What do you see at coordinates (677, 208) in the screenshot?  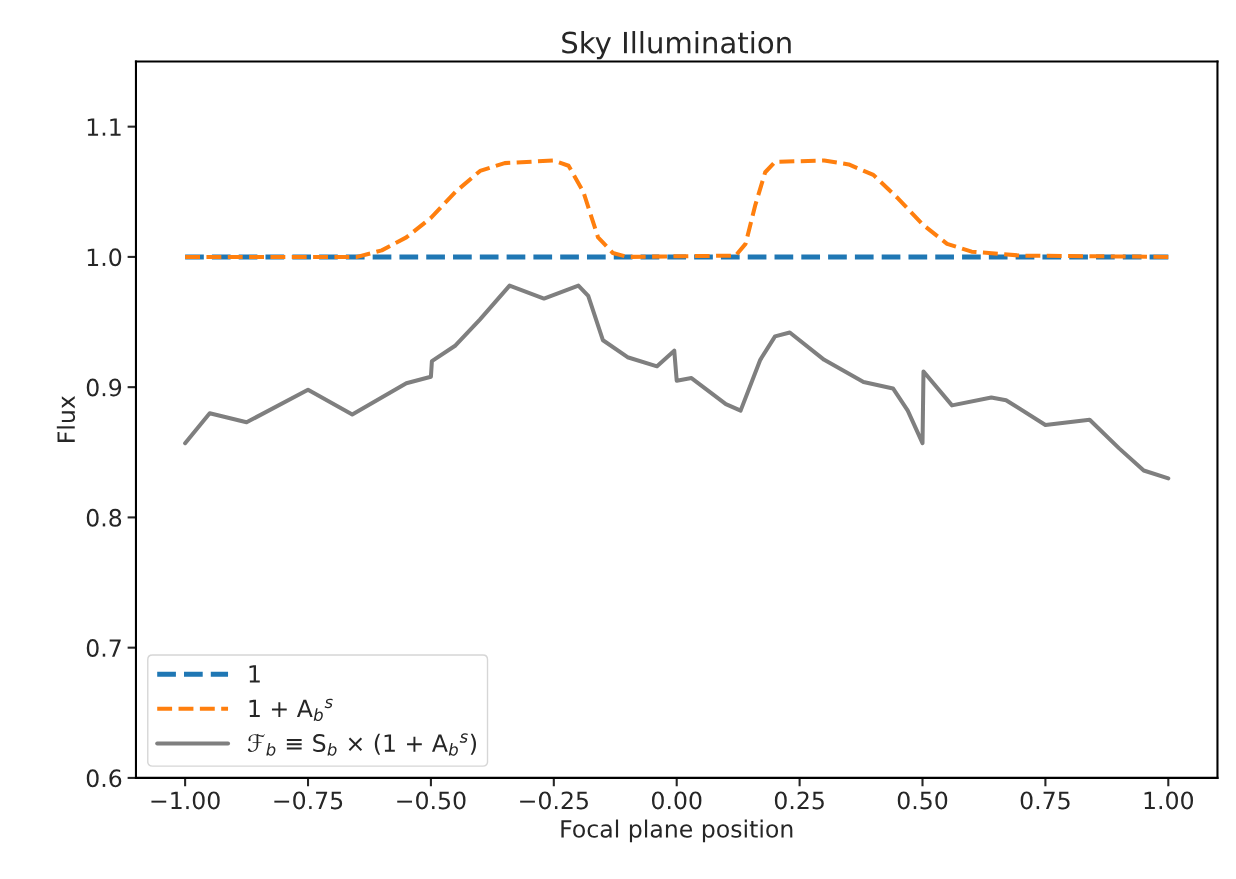 I see `line-series` at bounding box center [677, 208].